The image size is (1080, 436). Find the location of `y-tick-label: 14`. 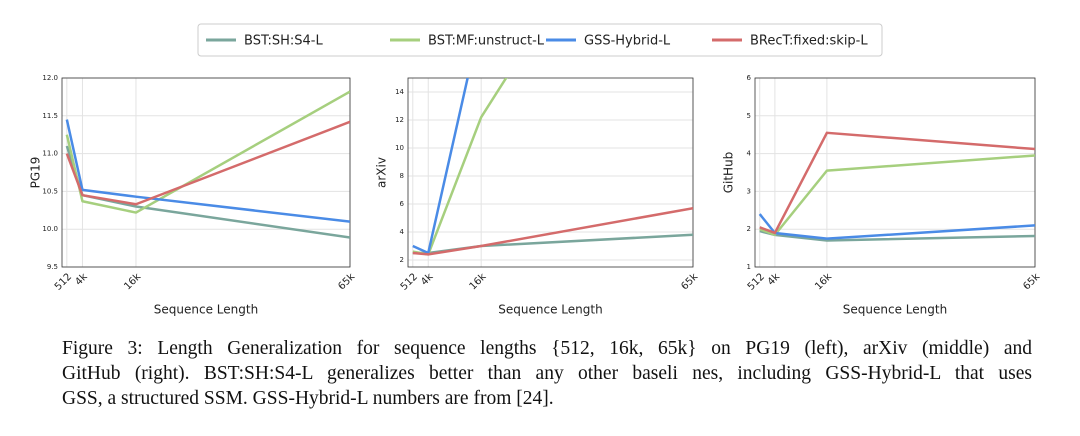

y-tick-label: 14 is located at coordinates (399, 92).